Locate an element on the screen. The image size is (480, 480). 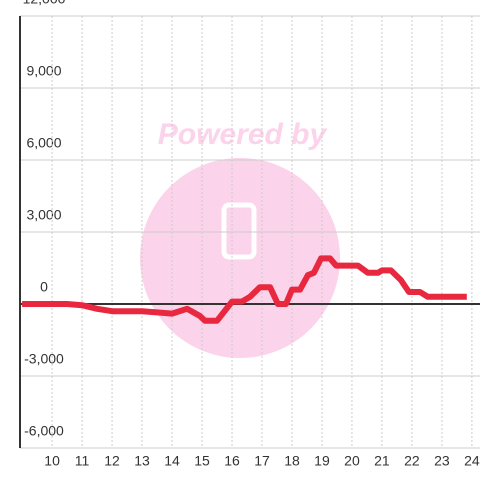
x-tick-label: 16 is located at coordinates (232, 461).